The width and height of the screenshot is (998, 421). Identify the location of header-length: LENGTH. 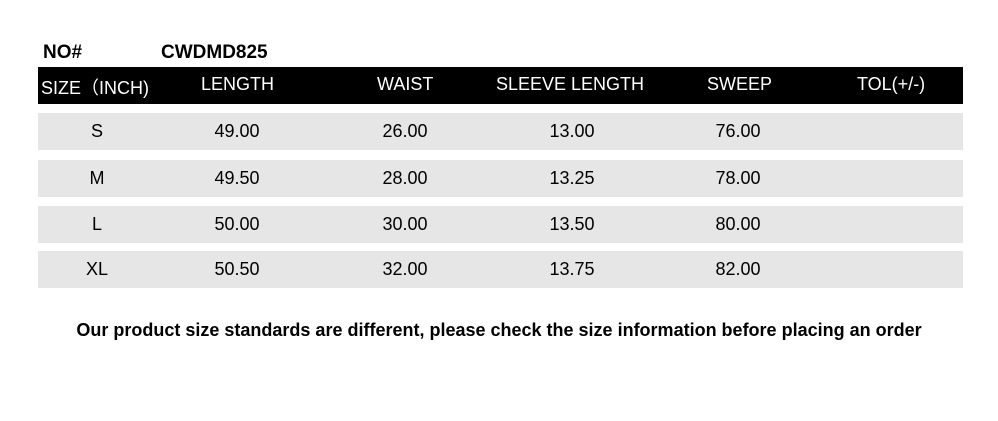
(238, 84).